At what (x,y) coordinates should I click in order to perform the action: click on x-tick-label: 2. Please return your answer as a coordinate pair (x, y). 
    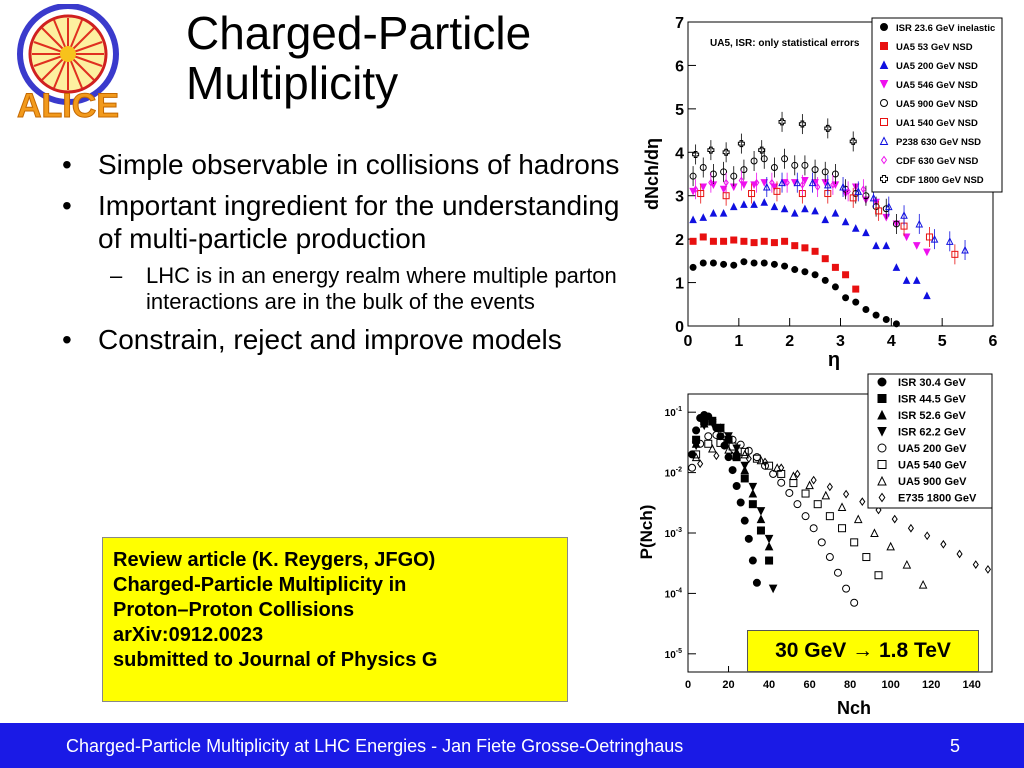
    Looking at the image, I should click on (789, 341).